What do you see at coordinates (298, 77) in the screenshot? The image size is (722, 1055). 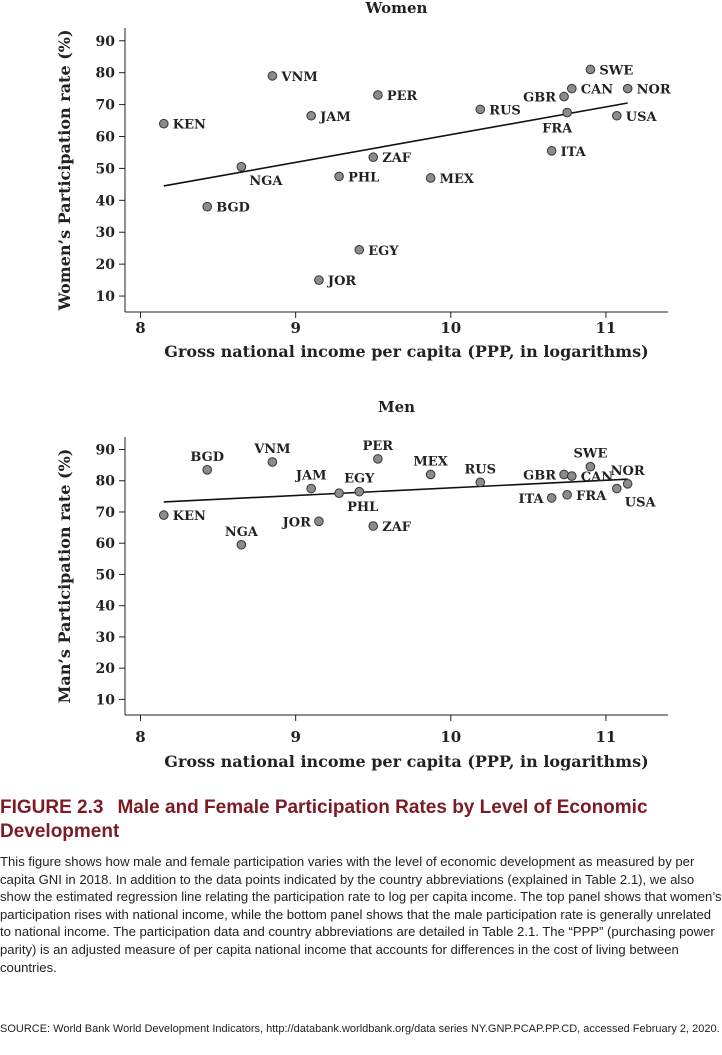 I see `point-label: VNM` at bounding box center [298, 77].